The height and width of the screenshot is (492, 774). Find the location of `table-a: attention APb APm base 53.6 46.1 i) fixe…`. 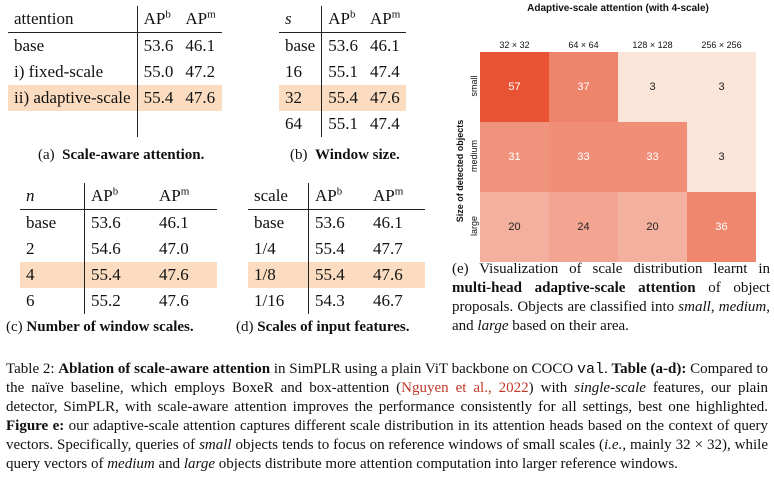

table-a: attention APb APm base 53.6 46.1 i) fixe… is located at coordinates (115, 71).